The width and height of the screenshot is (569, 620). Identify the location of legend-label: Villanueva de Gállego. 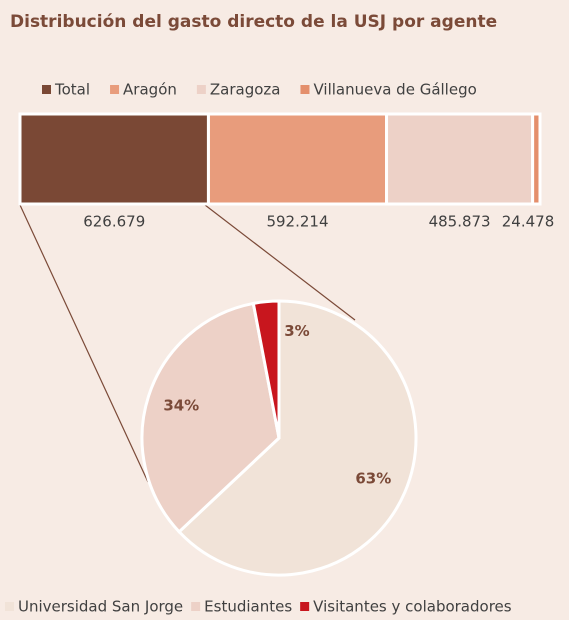
(394, 90).